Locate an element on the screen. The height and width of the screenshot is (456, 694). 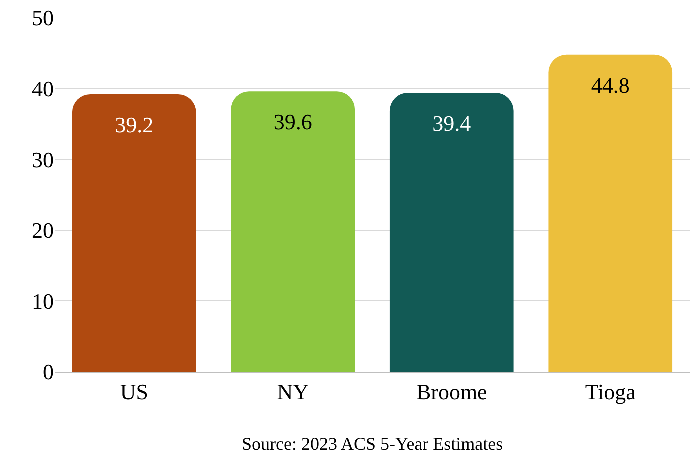
y-tick-label: 10 is located at coordinates (43, 301).